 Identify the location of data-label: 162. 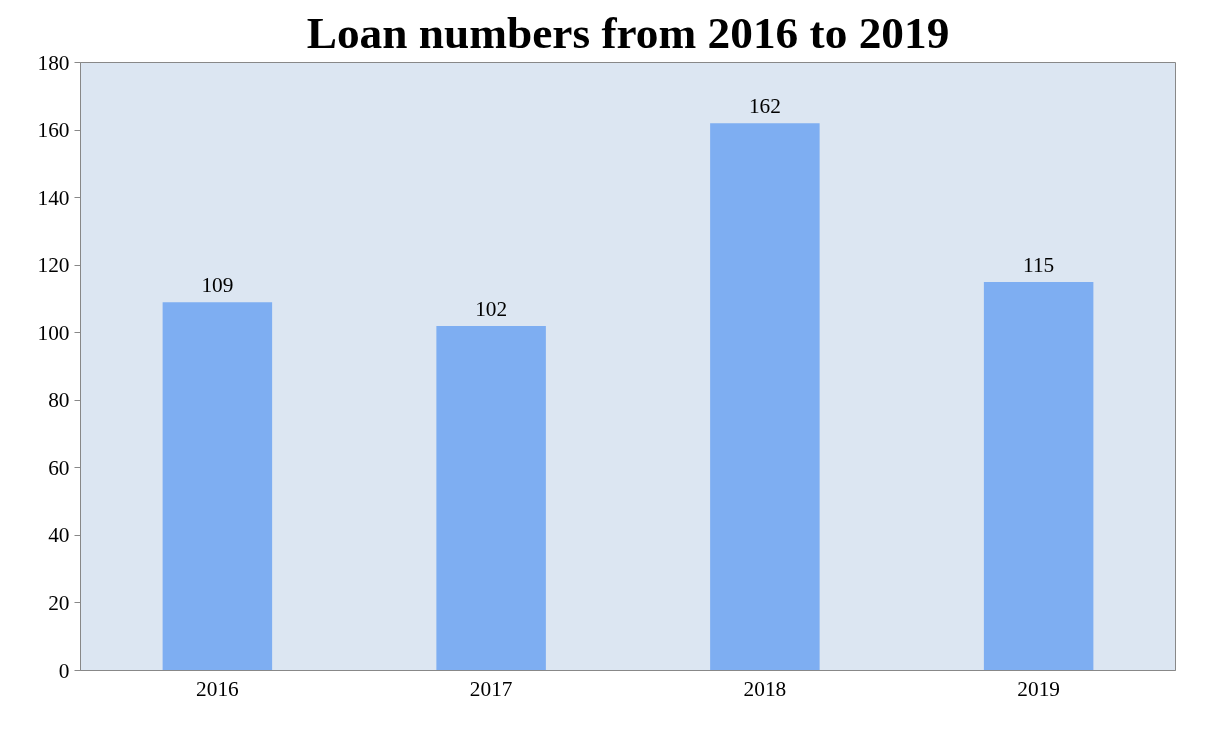
(764, 106).